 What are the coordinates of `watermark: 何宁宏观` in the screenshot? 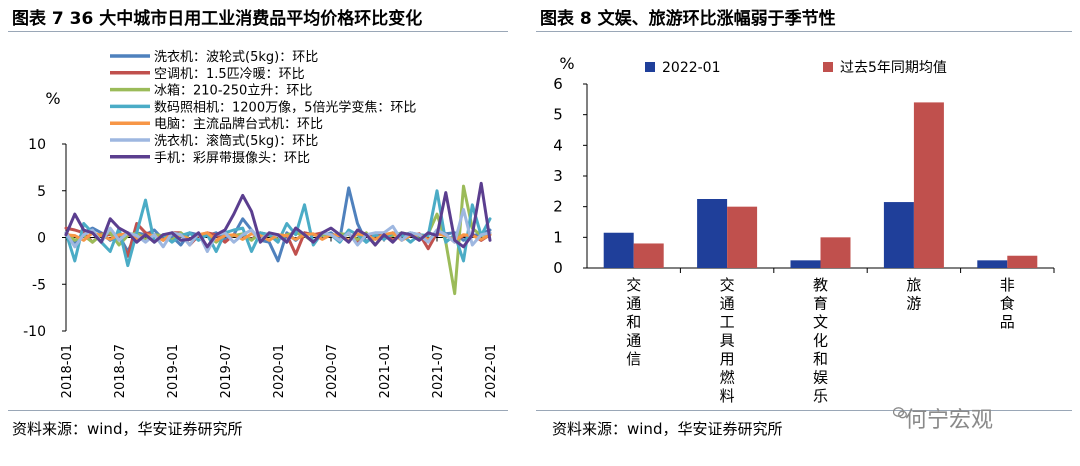 It's located at (949, 420).